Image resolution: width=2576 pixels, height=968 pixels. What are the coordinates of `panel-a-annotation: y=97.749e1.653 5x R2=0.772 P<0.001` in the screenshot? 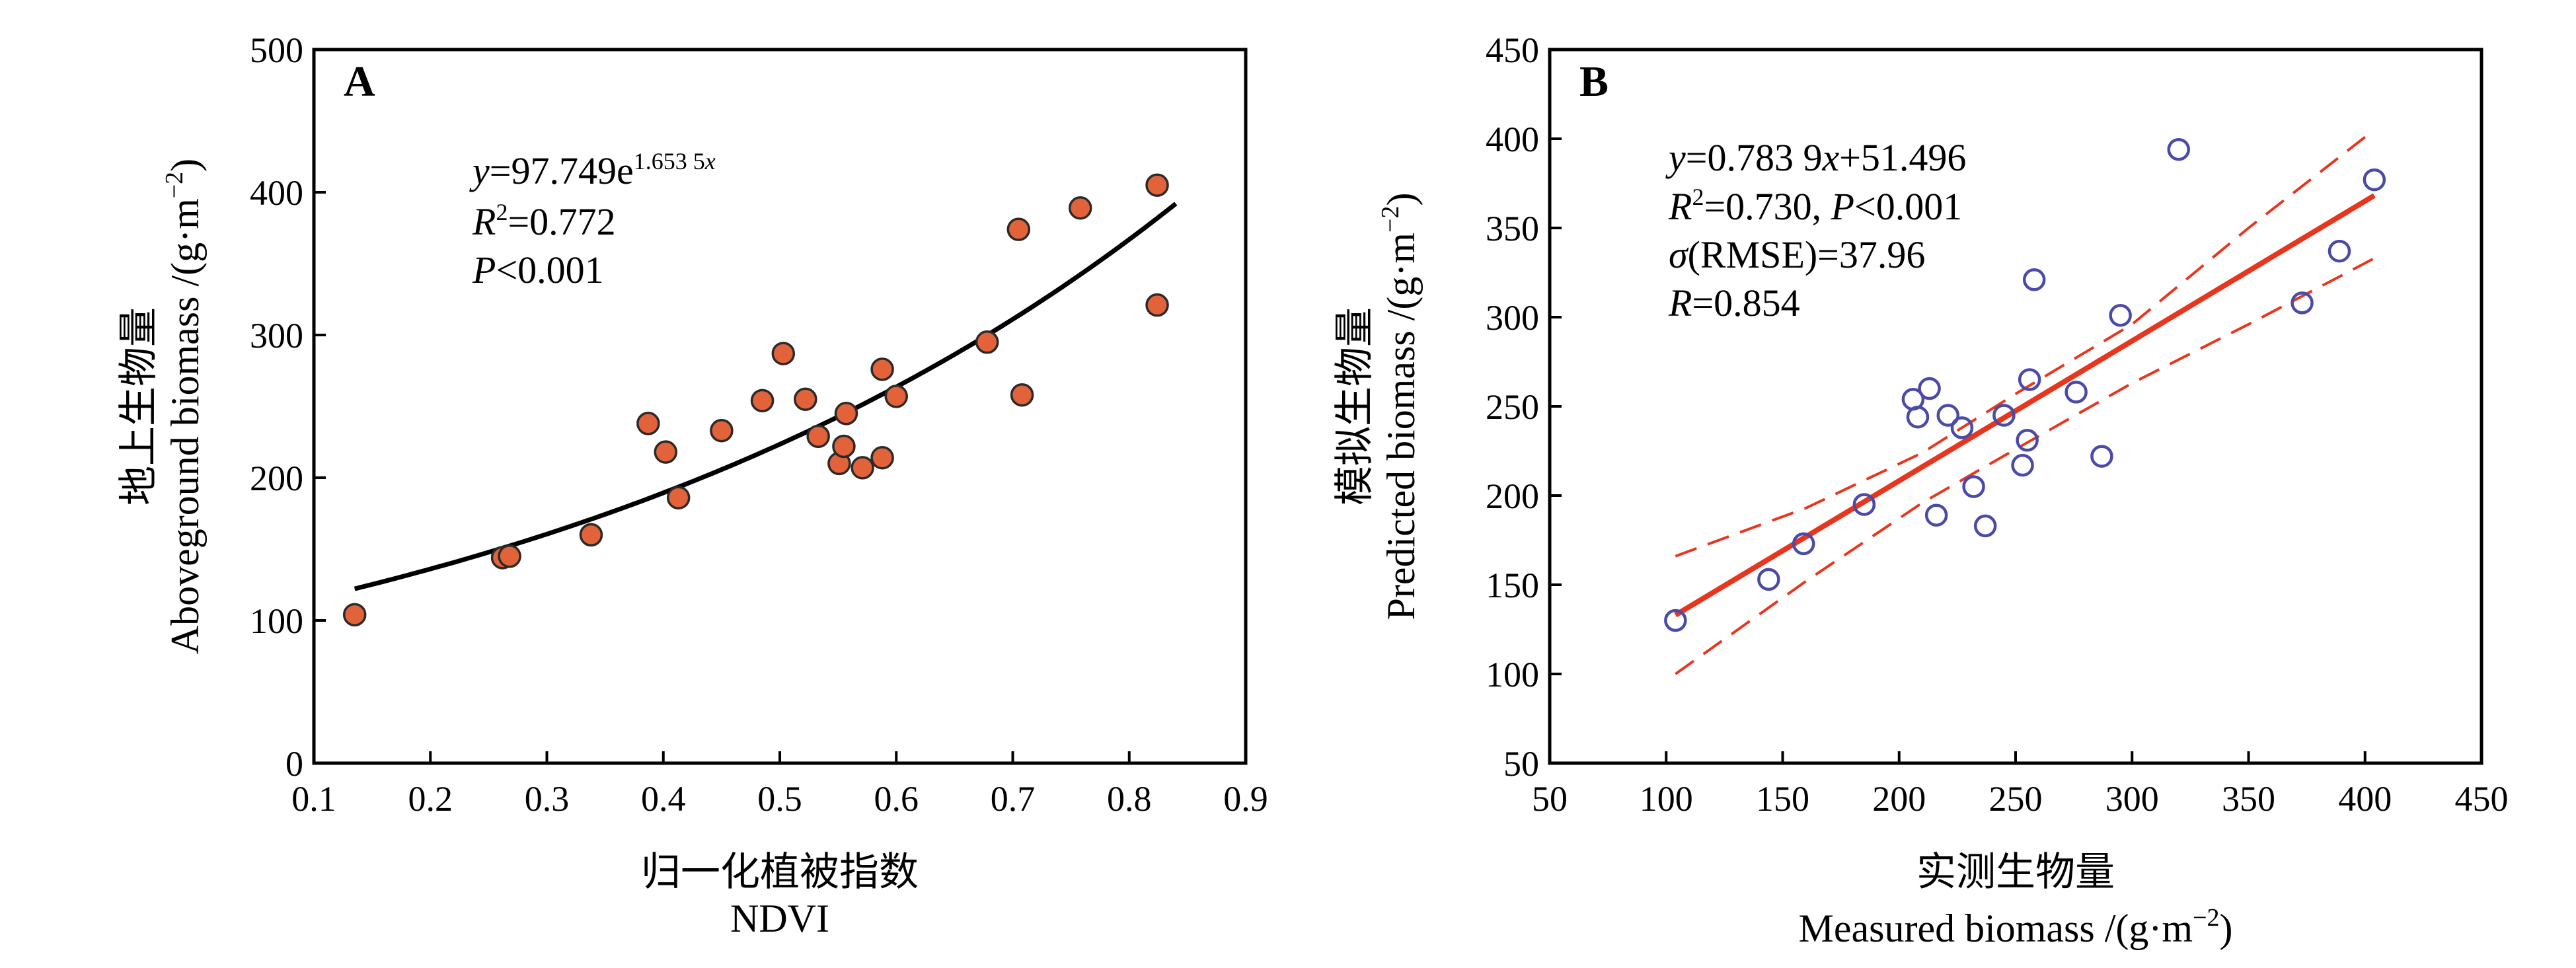 It's located at (592, 220).